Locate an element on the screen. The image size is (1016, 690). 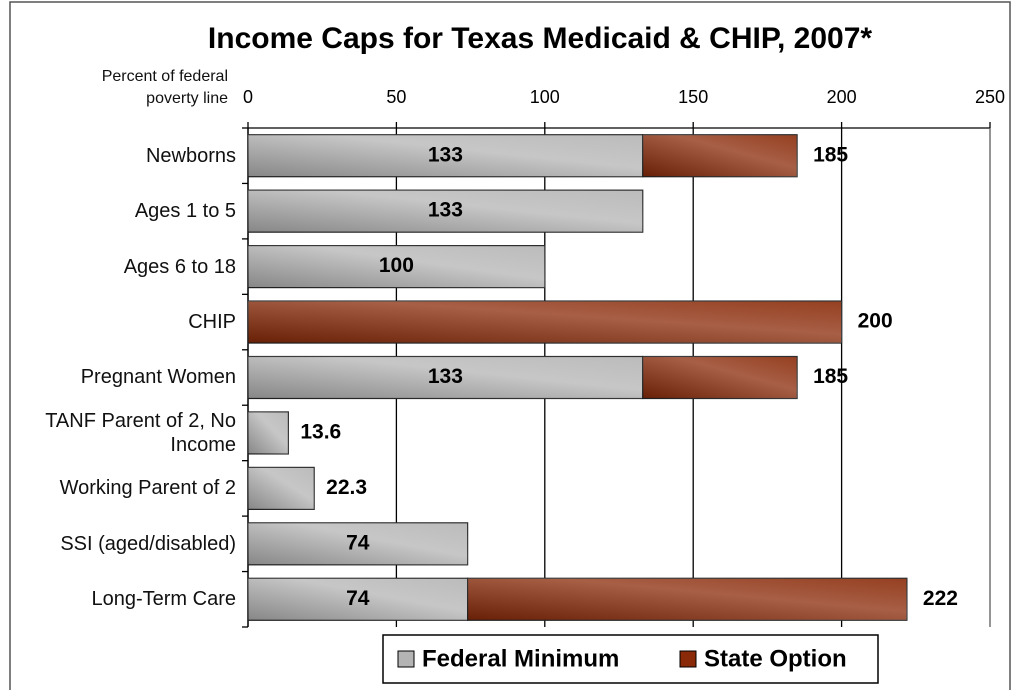
y-tick-label: Ages 1 to 5 is located at coordinates (185, 211).